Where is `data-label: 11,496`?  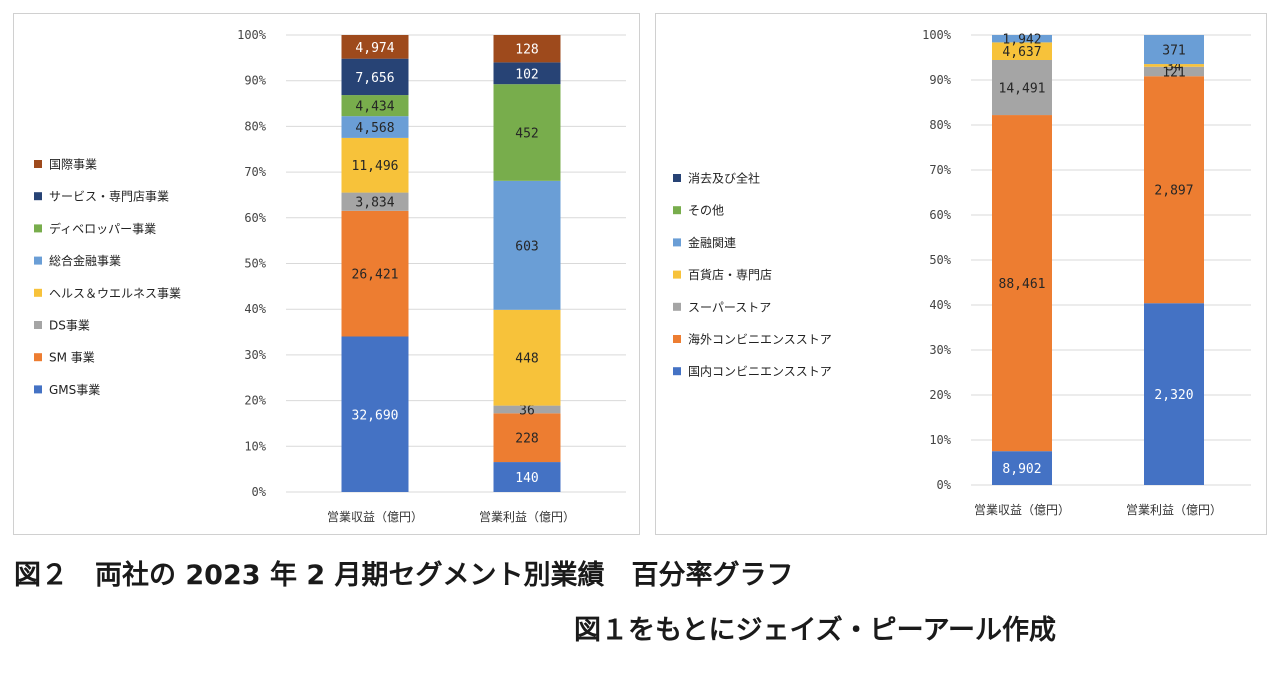 data-label: 11,496 is located at coordinates (375, 166).